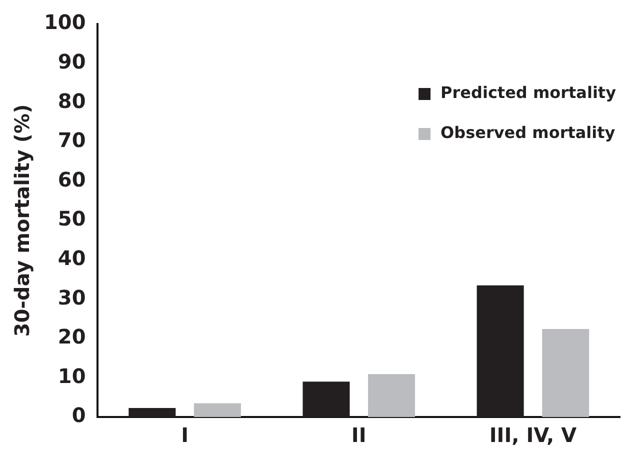 This screenshot has height=465, width=632. What do you see at coordinates (65, 22) in the screenshot?
I see `y-tick-label: 100` at bounding box center [65, 22].